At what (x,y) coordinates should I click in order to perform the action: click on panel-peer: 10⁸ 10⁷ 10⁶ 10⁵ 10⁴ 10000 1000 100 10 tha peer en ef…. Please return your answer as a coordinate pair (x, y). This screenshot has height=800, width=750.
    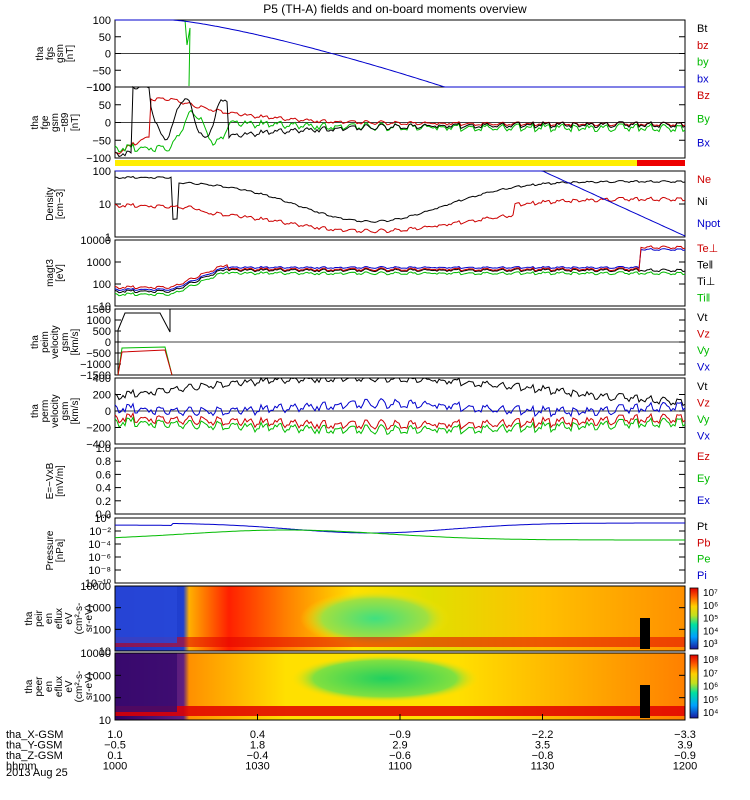
    Looking at the image, I should click on (371, 687).